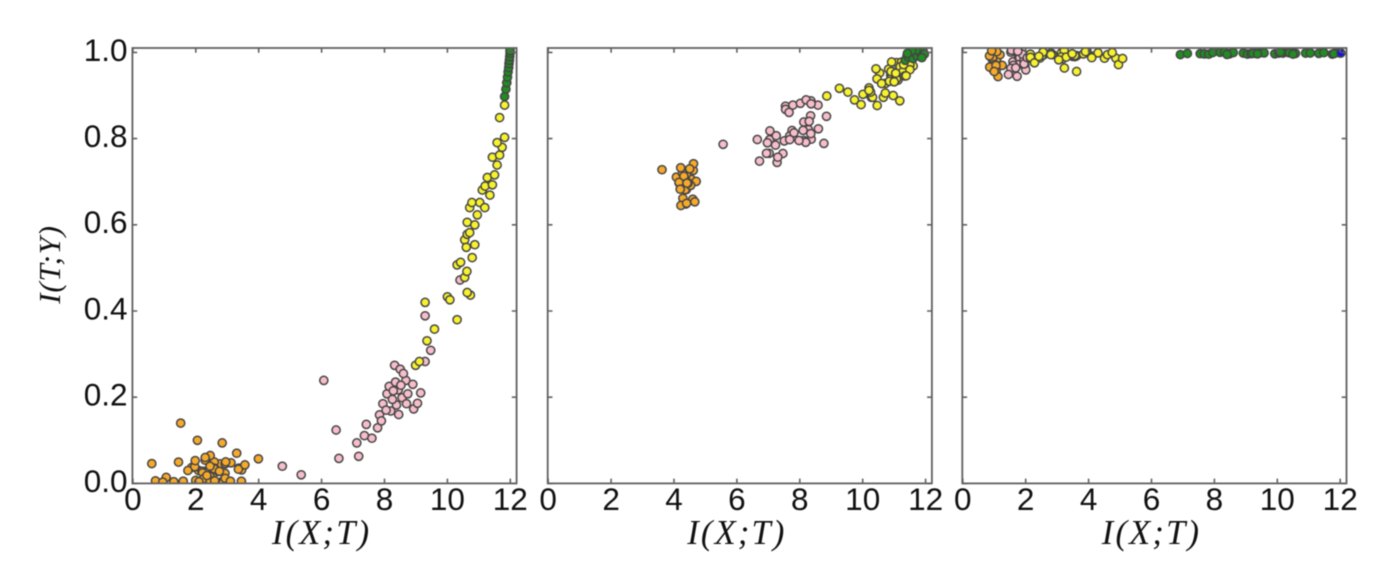 This screenshot has width=1390, height=585. What do you see at coordinates (106, 222) in the screenshot?
I see `svg-text: 0.6` at bounding box center [106, 222].